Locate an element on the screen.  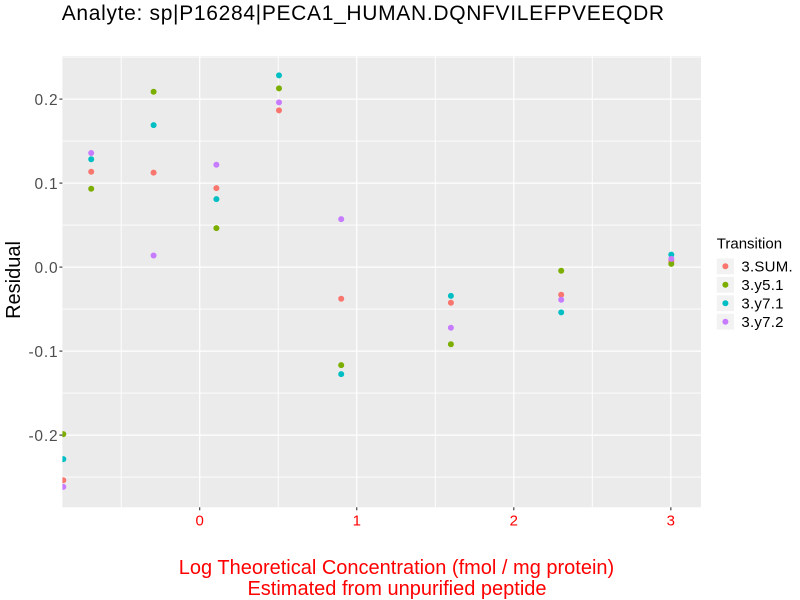
svg-text: 0.2 is located at coordinates (46, 100).